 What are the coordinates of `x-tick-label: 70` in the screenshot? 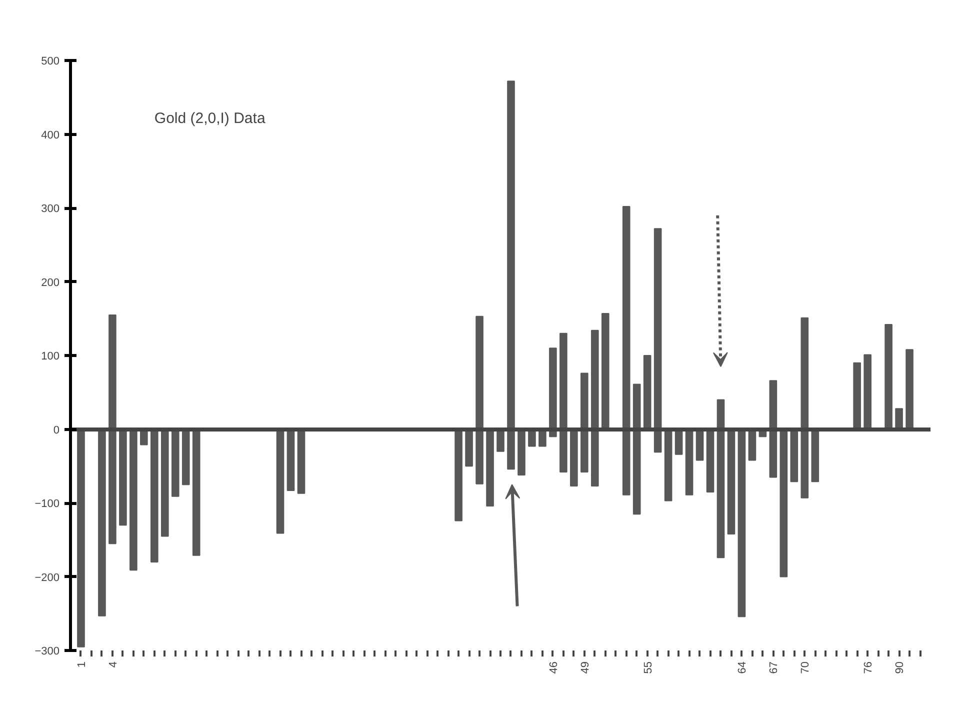 It's located at (806, 667).